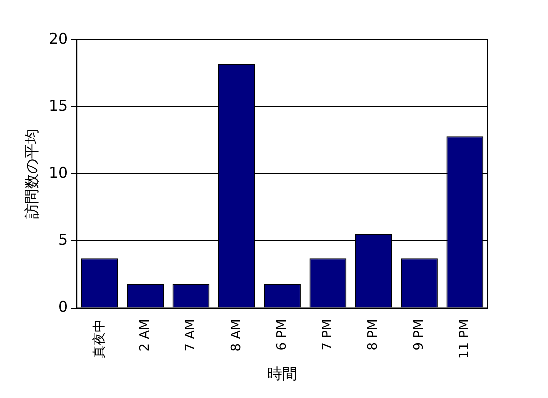 This screenshot has height=398, width=548. I want to click on x-axis-title: 時間, so click(283, 373).